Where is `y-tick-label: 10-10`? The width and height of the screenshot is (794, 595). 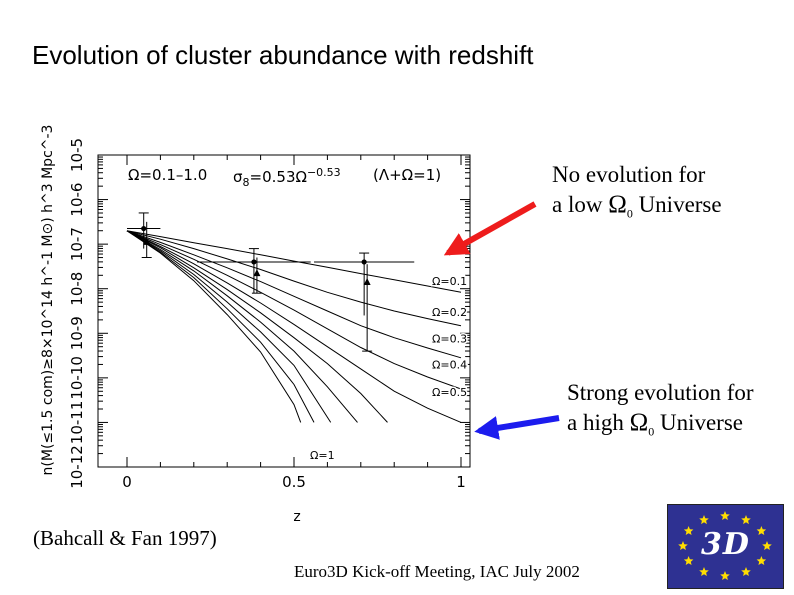
y-tick-label: 10-10 is located at coordinates (77, 378).